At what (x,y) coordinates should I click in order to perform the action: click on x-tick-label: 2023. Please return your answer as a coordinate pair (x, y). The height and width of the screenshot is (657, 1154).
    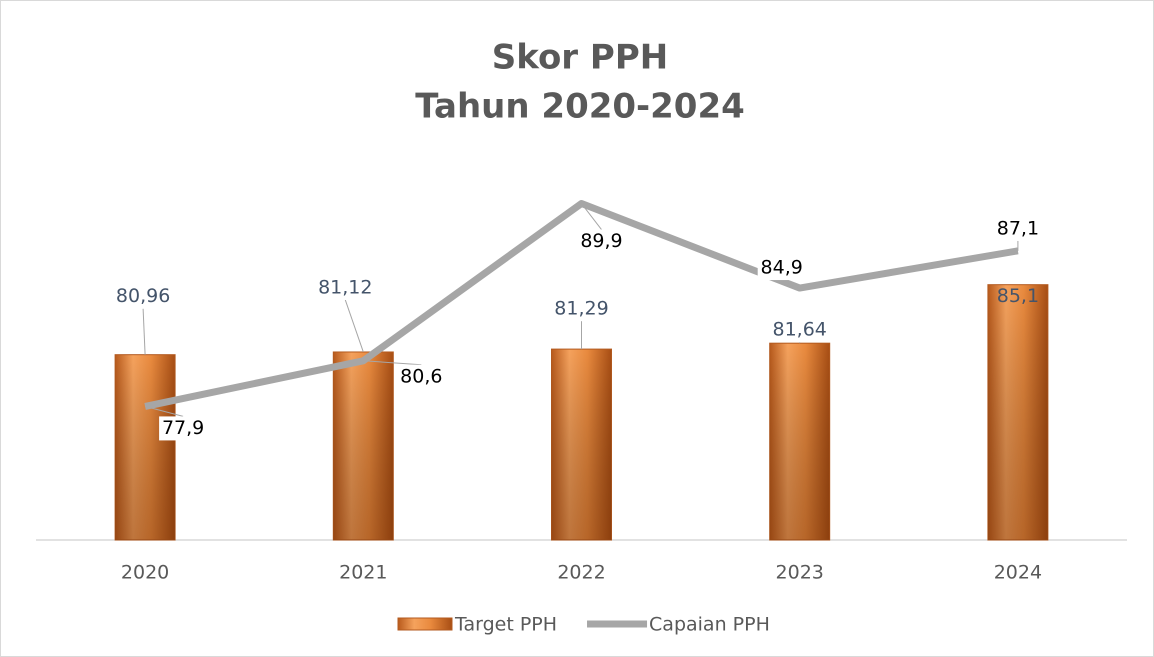
    Looking at the image, I should click on (800, 573).